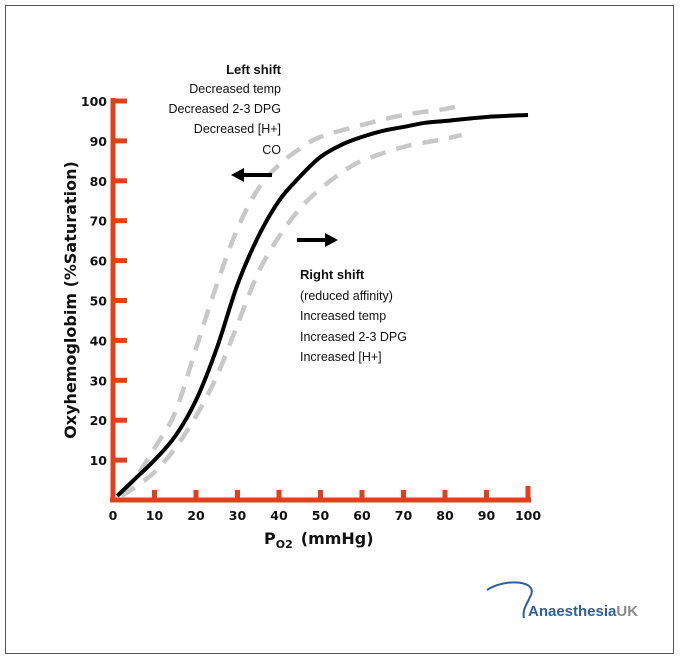 Image resolution: width=681 pixels, height=660 pixels. What do you see at coordinates (99, 181) in the screenshot?
I see `y-tick-label: 80` at bounding box center [99, 181].